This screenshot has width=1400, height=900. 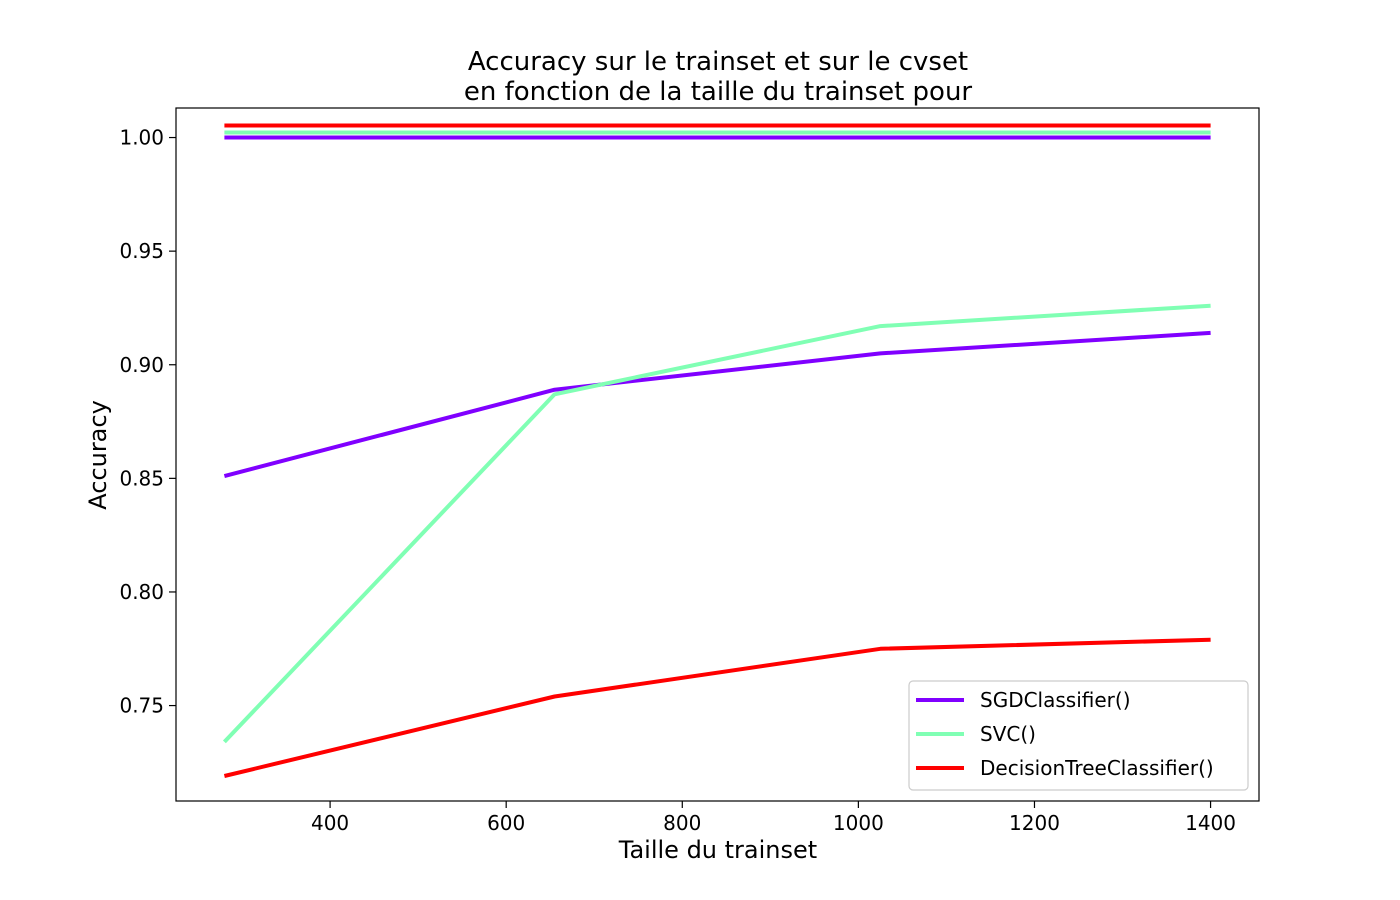 I want to click on x-tick-label: 1000, so click(x=858, y=823).